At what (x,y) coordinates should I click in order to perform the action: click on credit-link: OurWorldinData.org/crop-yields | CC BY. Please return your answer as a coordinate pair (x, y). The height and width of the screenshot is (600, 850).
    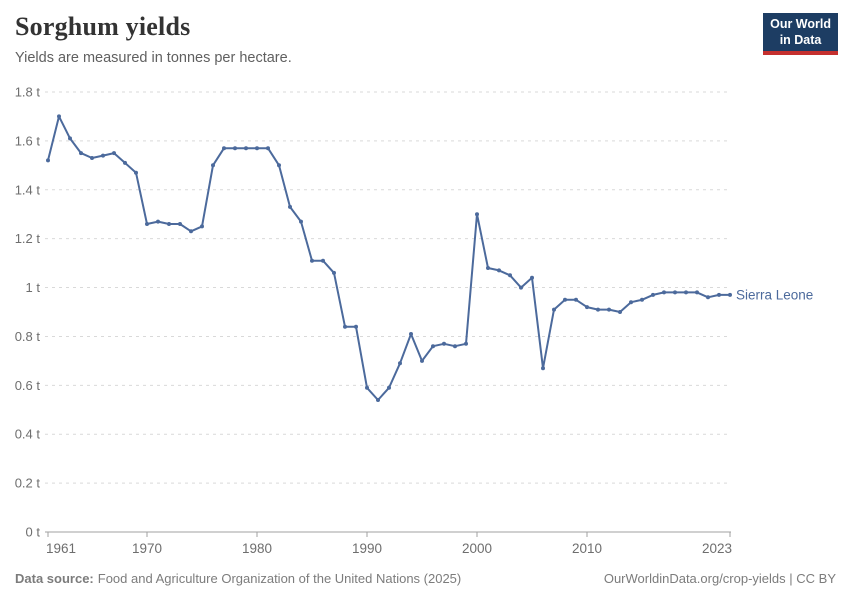
    Looking at the image, I should click on (719, 578).